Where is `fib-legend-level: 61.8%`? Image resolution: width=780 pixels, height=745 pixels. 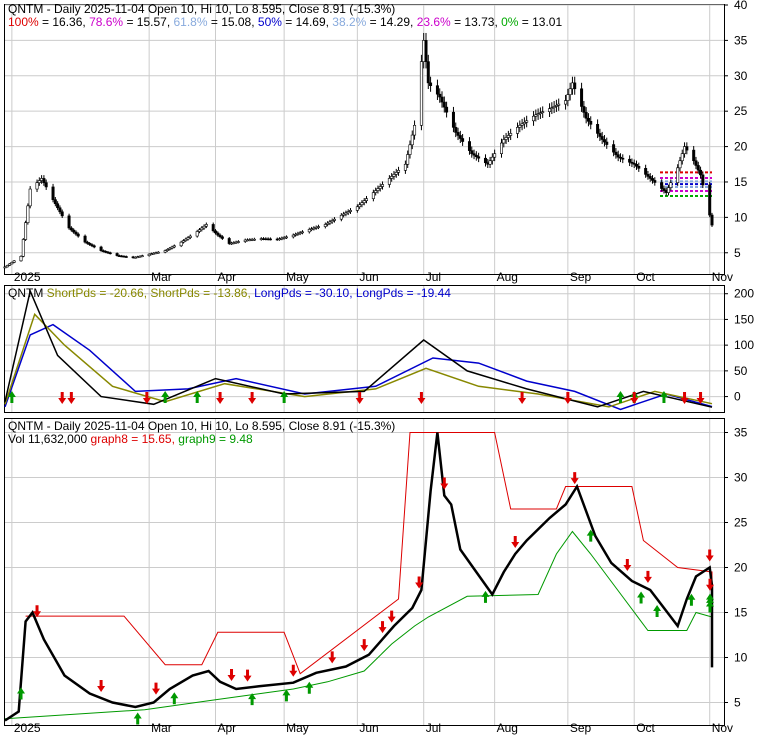 fib-legend-level: 61.8% is located at coordinates (190, 22).